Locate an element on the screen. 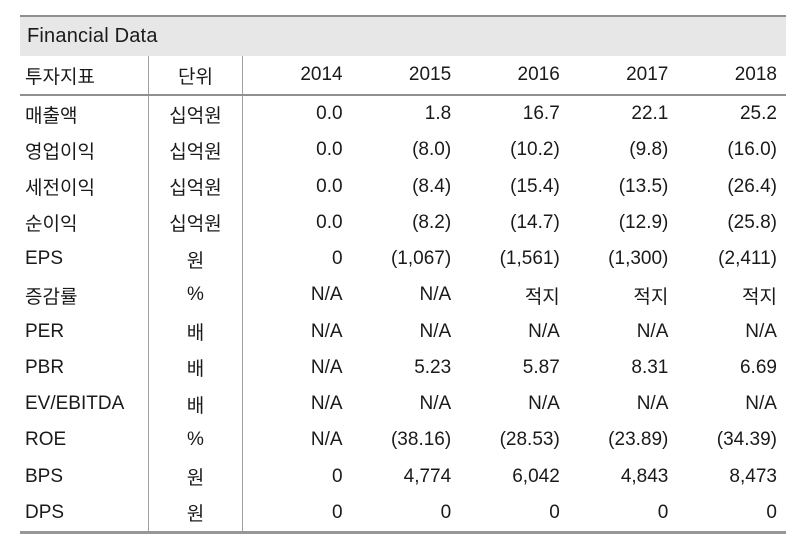 The width and height of the screenshot is (803, 557). cell-value: (38.16) is located at coordinates (421, 440).